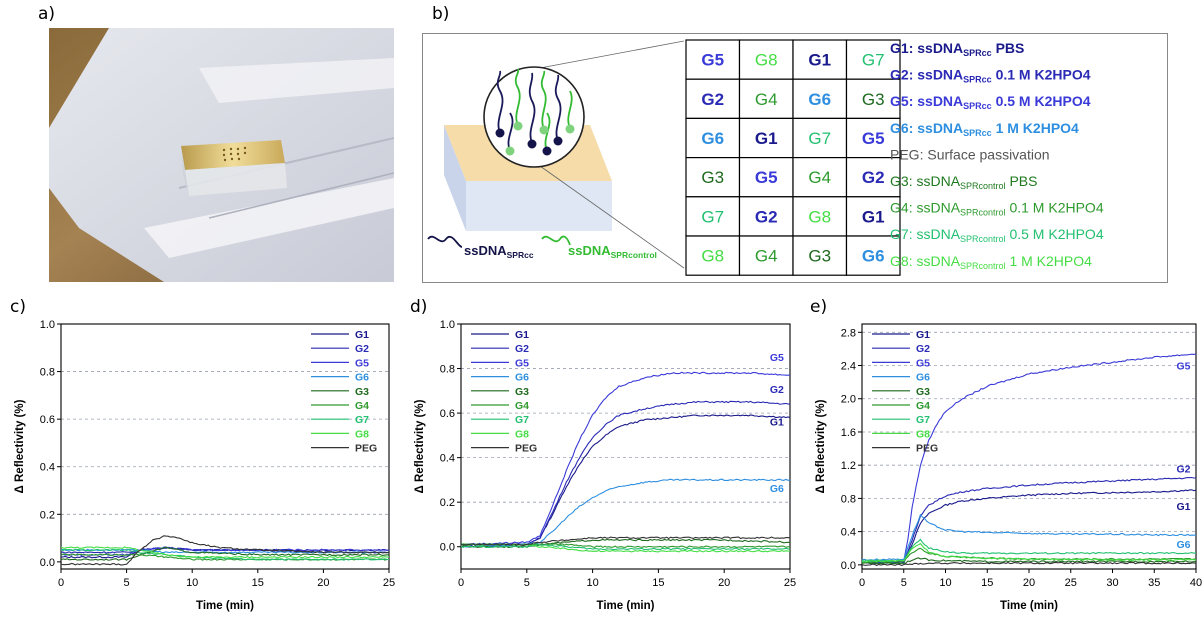 The image size is (1204, 619). I want to click on grid-cell-label: G8, so click(819, 216).